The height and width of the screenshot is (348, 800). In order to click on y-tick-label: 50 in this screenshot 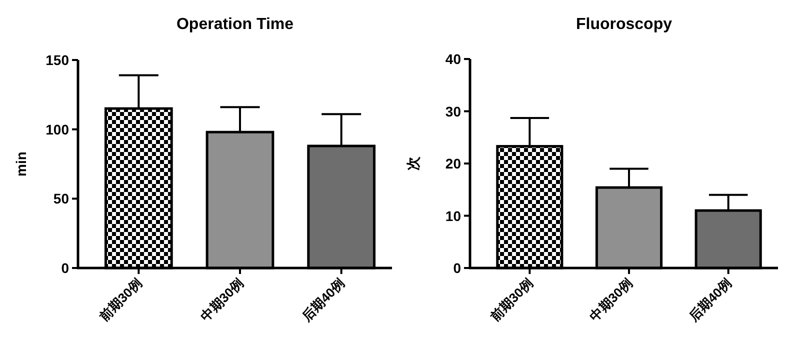, I will do `click(61, 198)`.